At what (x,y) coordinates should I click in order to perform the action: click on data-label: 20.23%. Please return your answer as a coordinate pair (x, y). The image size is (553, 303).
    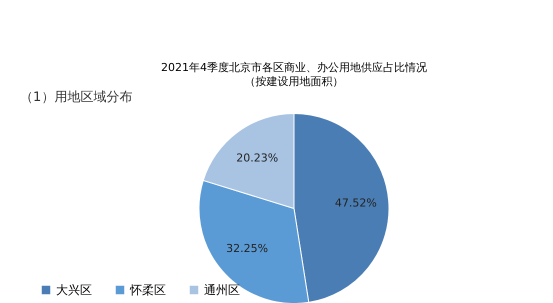
    Looking at the image, I should click on (257, 158).